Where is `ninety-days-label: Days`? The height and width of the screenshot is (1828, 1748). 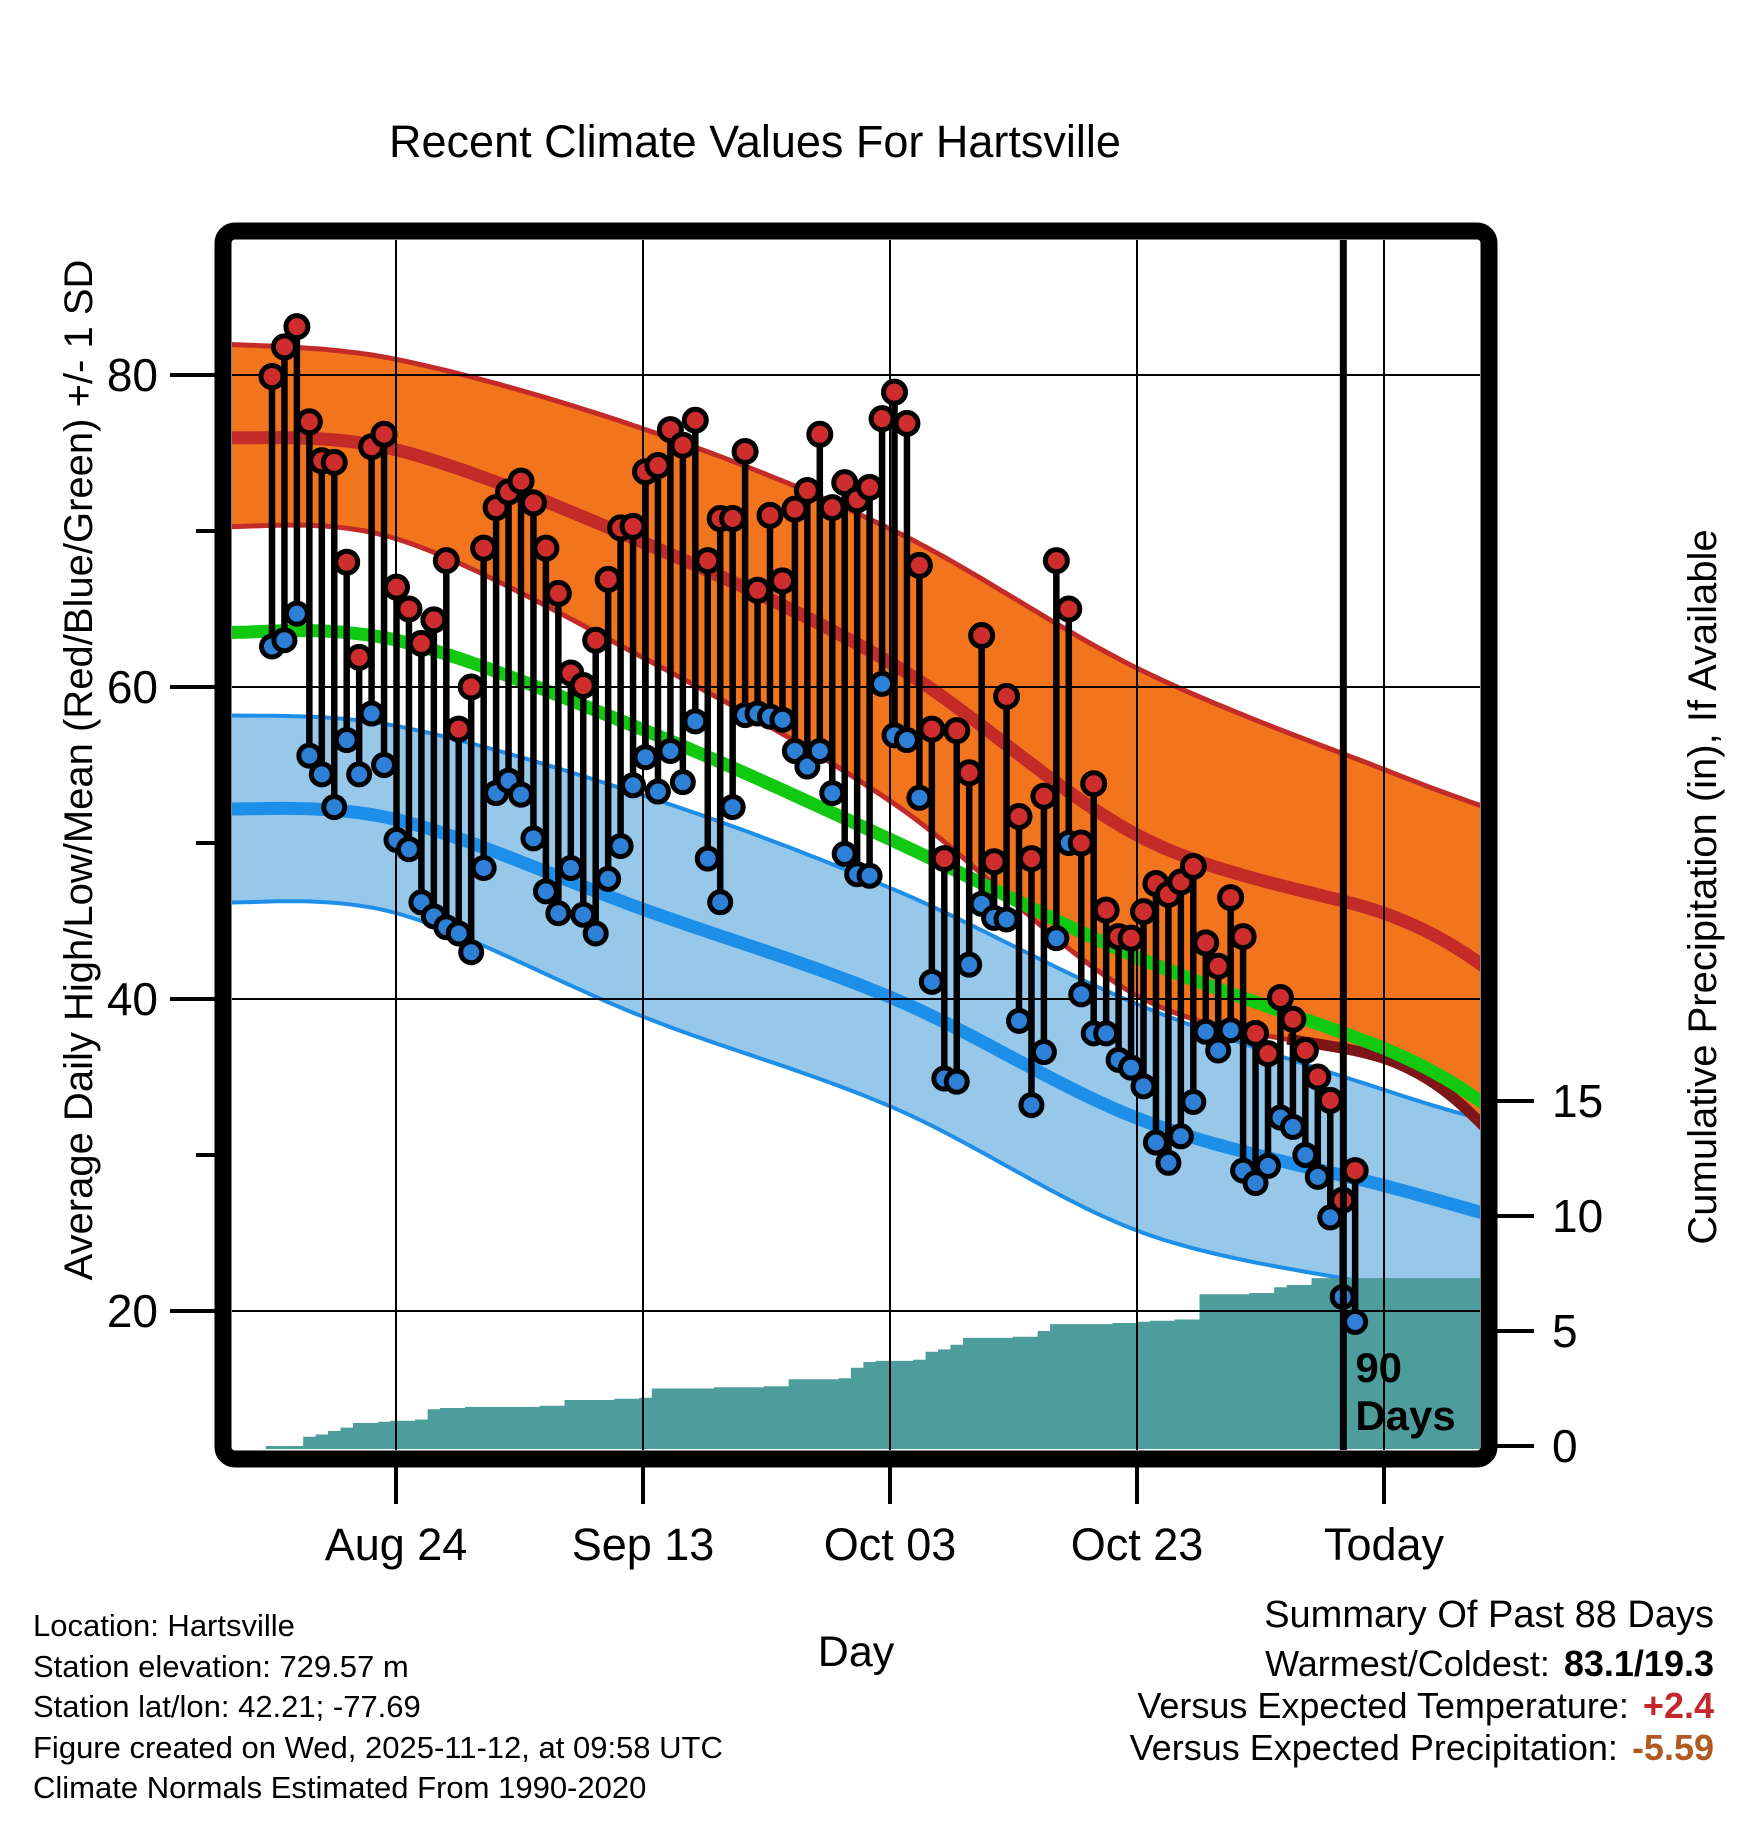
ninety-days-label: Days is located at coordinates (1405, 1415).